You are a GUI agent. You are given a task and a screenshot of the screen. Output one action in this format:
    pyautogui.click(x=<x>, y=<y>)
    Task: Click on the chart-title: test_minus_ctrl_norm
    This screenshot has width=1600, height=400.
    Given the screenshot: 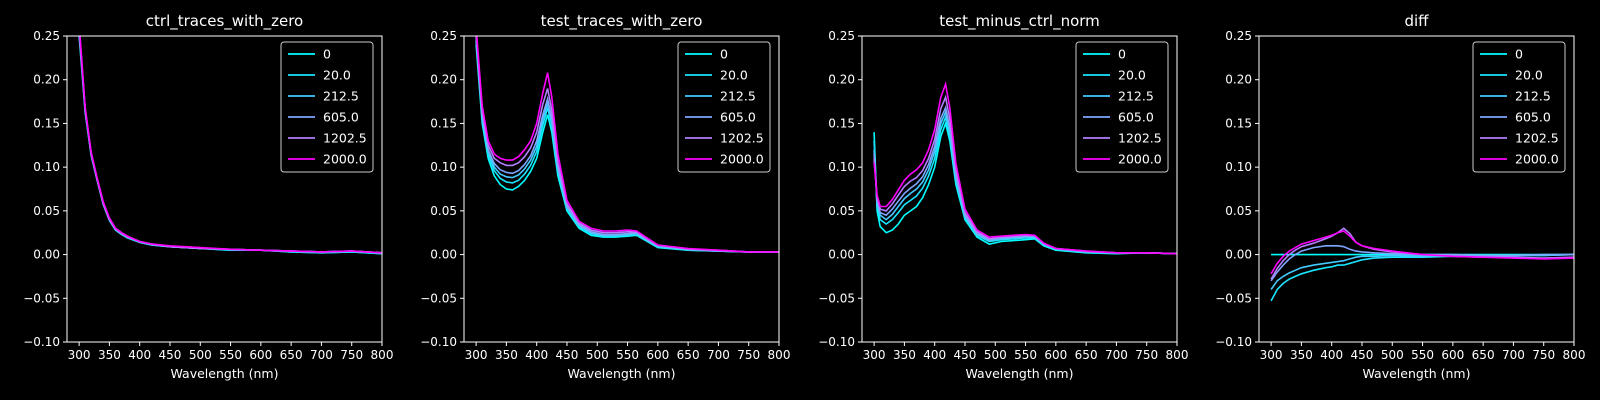 What is the action you would take?
    pyautogui.click(x=1019, y=21)
    